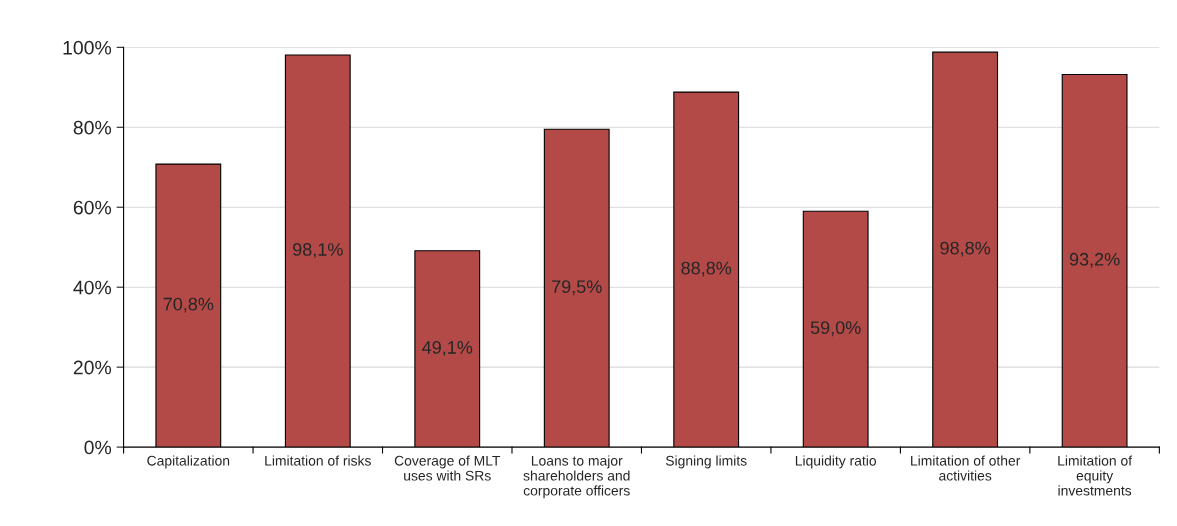 This screenshot has width=1177, height=526. Describe the element at coordinates (92, 287) in the screenshot. I see `y-tick-label: 40%` at that location.